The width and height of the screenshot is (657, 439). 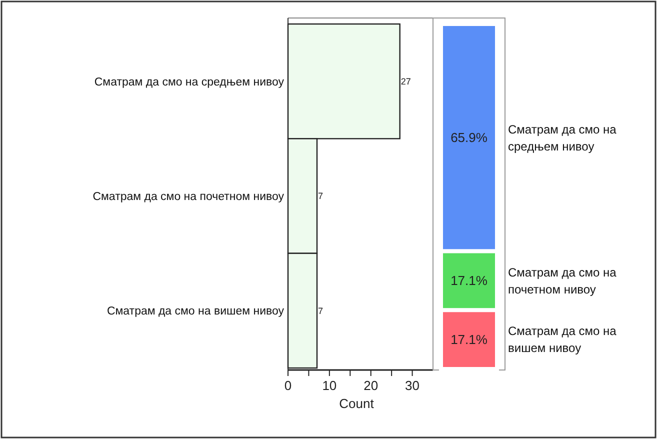 I want to click on y-tick-label: Сматрам да смо на вишем нивоу, so click(x=195, y=312).